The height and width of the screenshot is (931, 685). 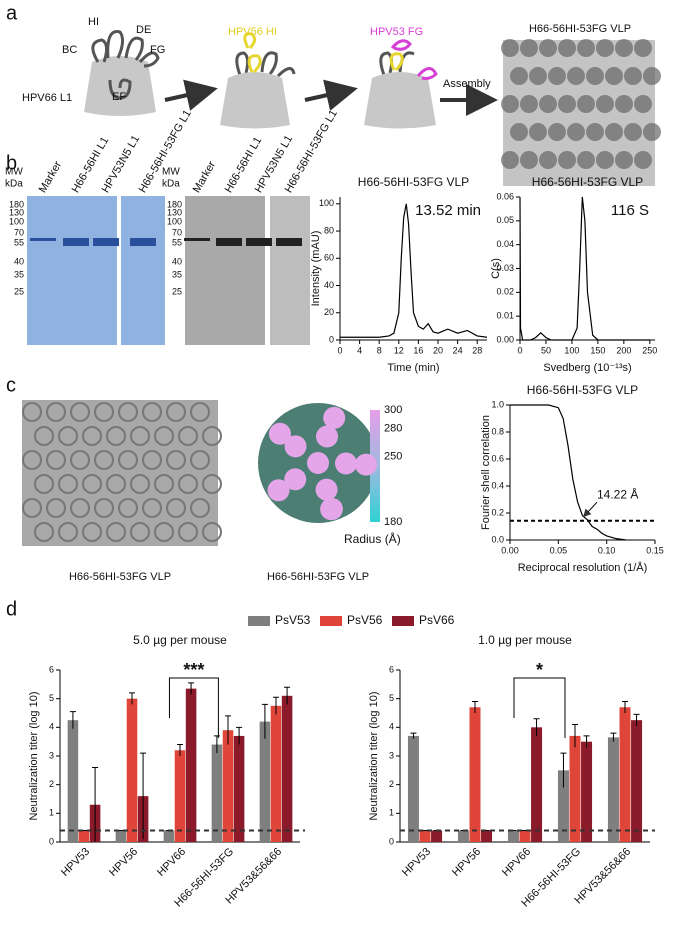 What do you see at coordinates (174, 204) in the screenshot?
I see `mw-label: 180` at bounding box center [174, 204].